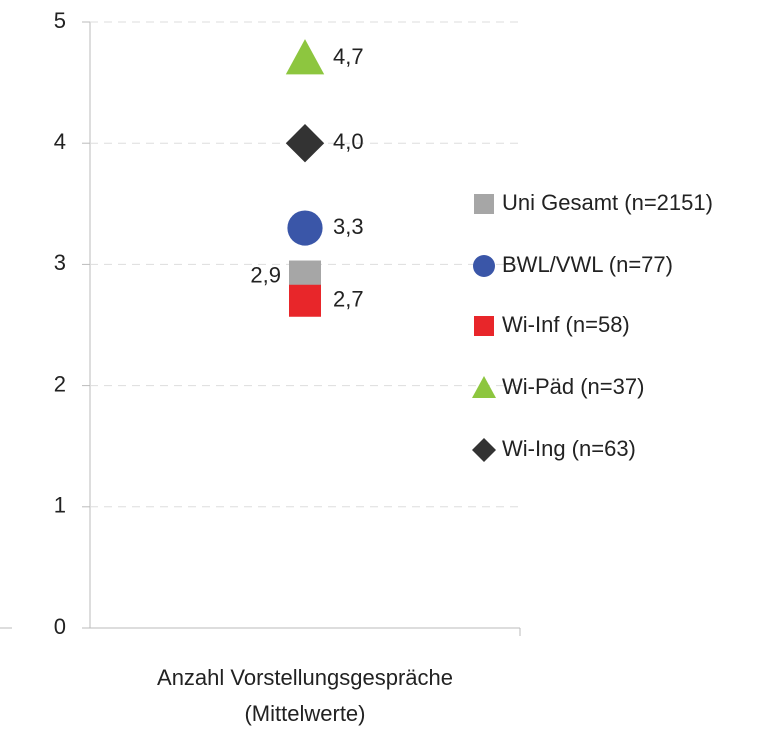 The width and height of the screenshot is (769, 734). I want to click on y-tick-label: 0, so click(60, 626).